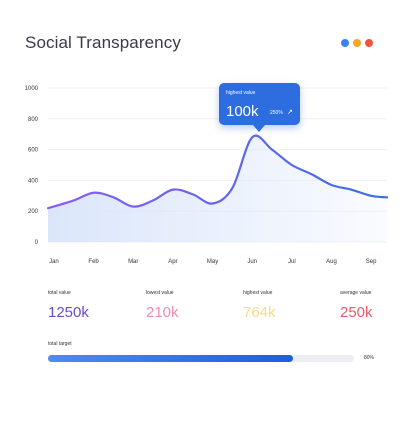 Image resolution: width=412 pixels, height=432 pixels. I want to click on stat-label: lowest value, so click(160, 293).